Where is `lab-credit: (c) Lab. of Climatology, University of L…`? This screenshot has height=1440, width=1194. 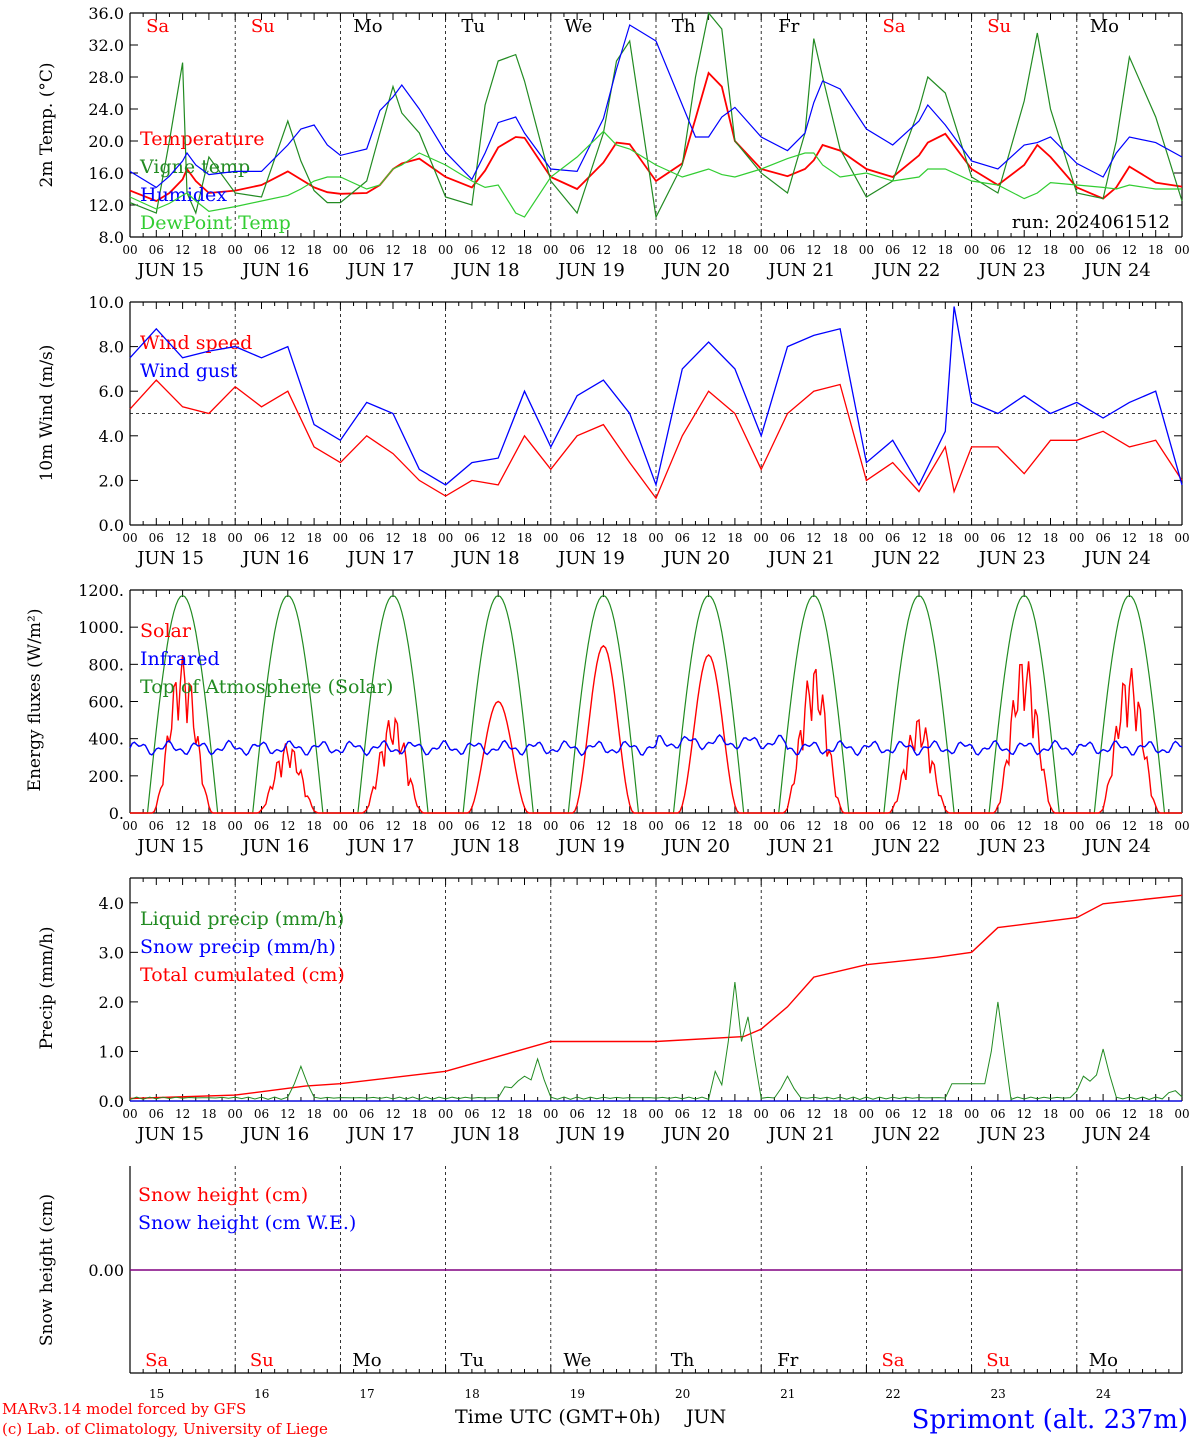 lab-credit: (c) Lab. of Climatology, University of L… is located at coordinates (165, 1429).